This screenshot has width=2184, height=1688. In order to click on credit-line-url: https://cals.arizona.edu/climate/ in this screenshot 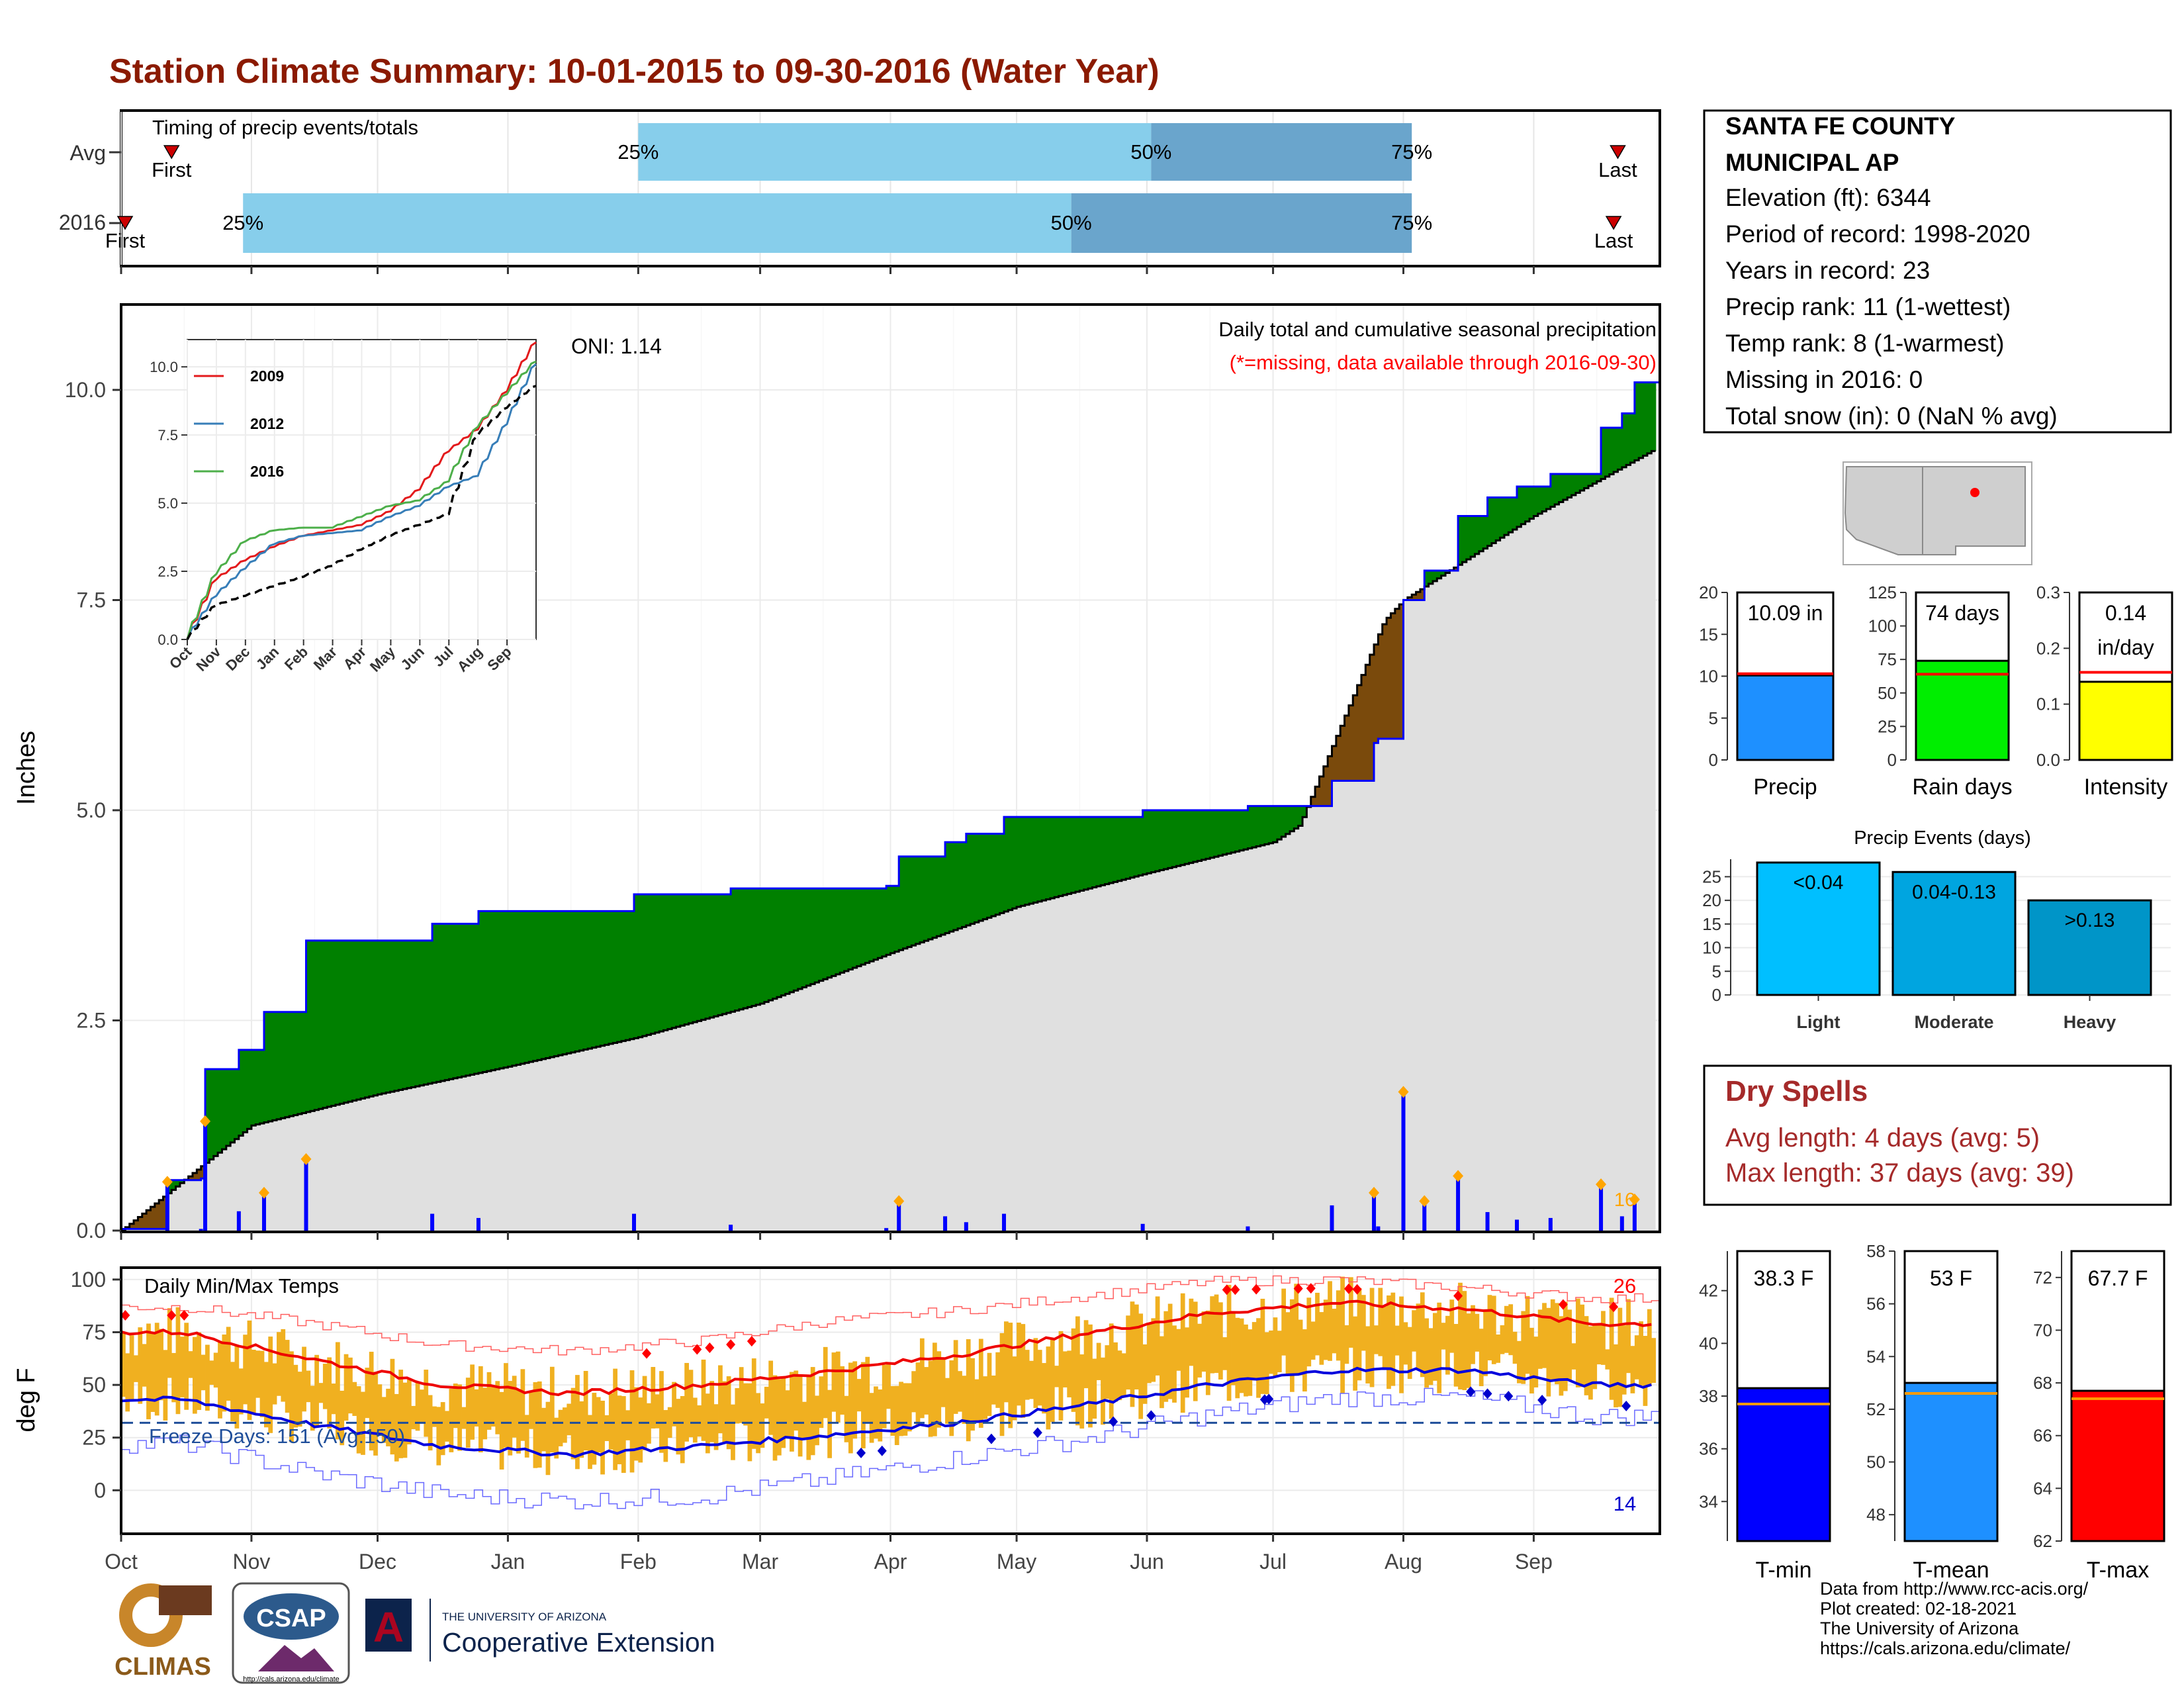, I will do `click(1945, 1648)`.